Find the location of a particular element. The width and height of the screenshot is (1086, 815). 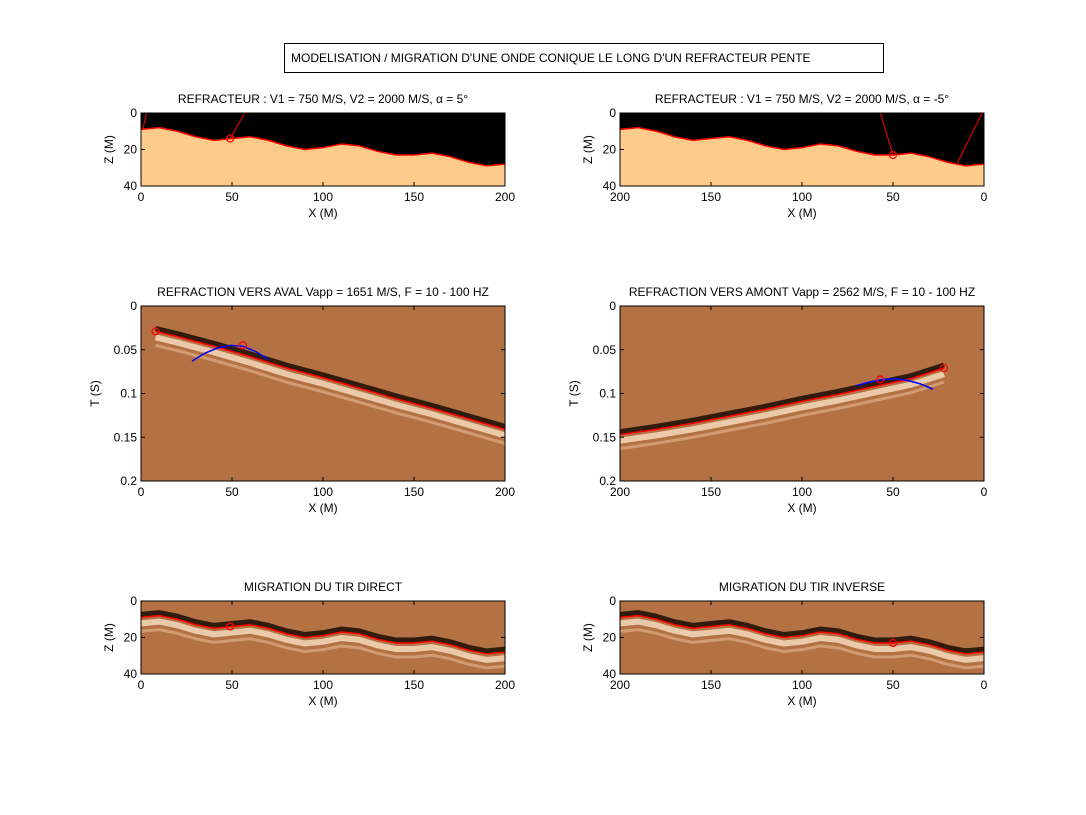

chart-title: MIGRATION DU TIR INVERSE is located at coordinates (802, 587).